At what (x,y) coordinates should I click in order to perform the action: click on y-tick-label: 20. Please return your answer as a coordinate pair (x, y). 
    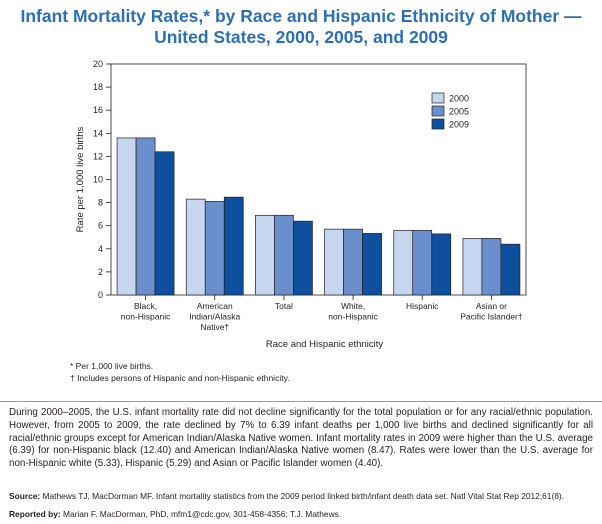
    Looking at the image, I should click on (98, 64).